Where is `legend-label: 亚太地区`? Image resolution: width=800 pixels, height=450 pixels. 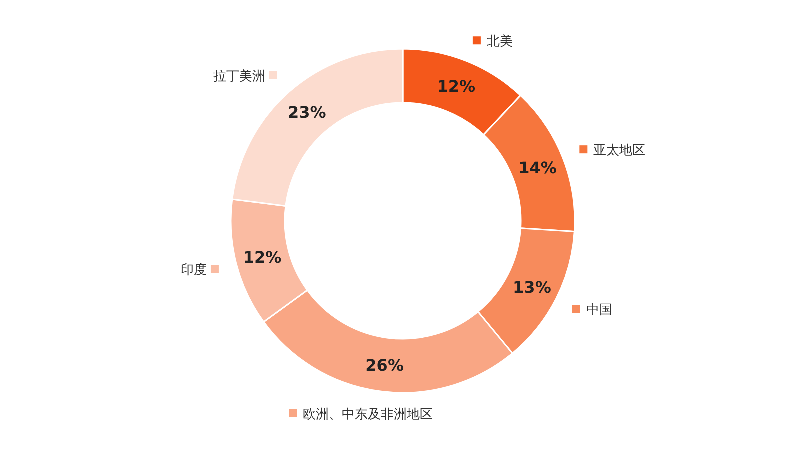
legend-label: 亚太地区 is located at coordinates (620, 151).